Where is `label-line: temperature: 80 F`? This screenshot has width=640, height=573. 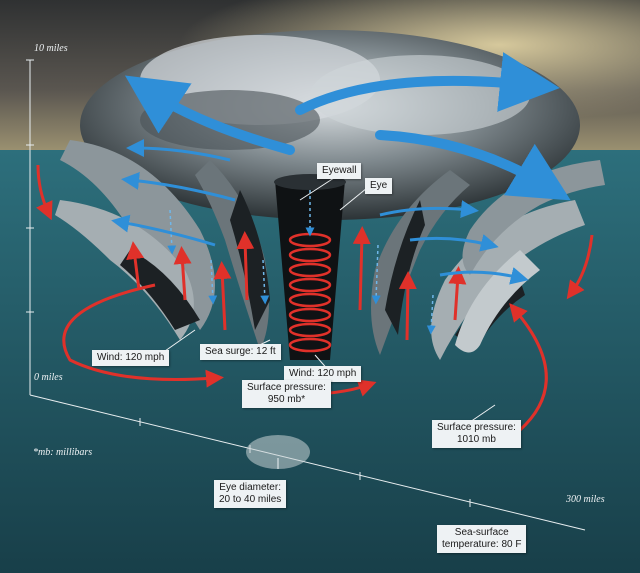
label-line: temperature: 80 F is located at coordinates (482, 544).